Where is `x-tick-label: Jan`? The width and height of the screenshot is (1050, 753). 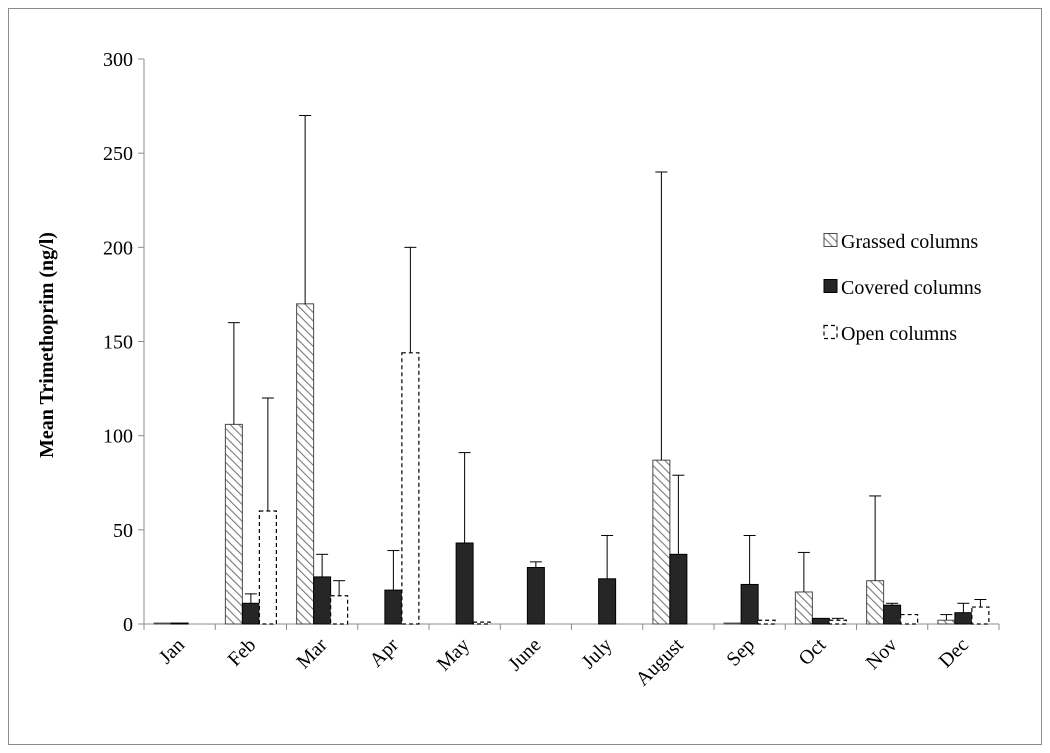
x-tick-label: Jan is located at coordinates (172, 651).